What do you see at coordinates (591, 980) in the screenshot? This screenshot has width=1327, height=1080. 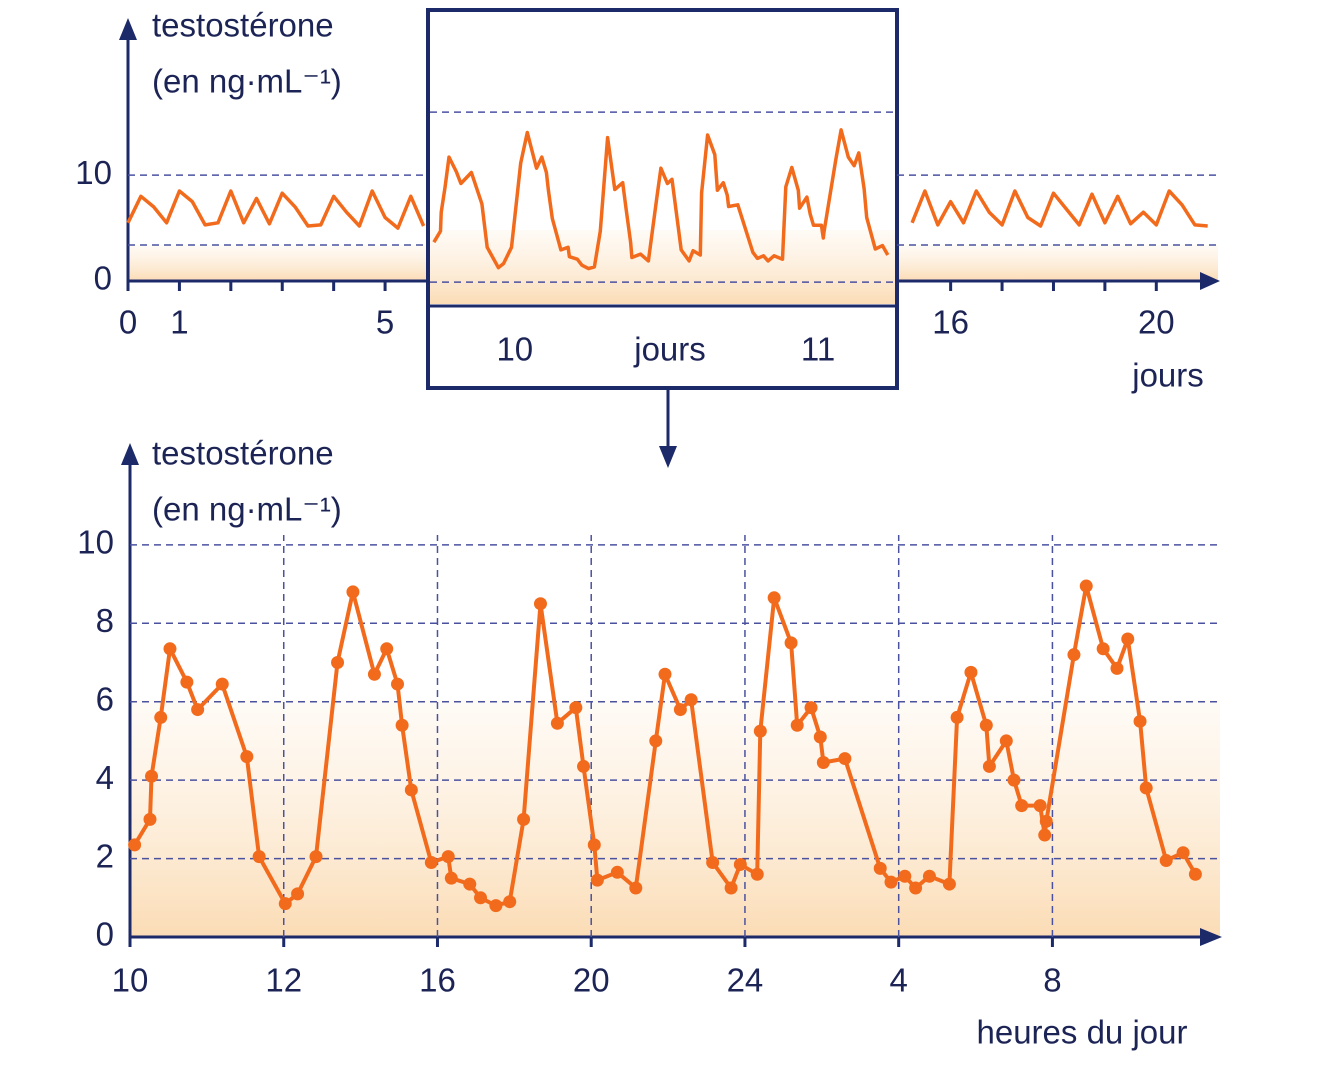 I see `x-tick-label: 20` at bounding box center [591, 980].